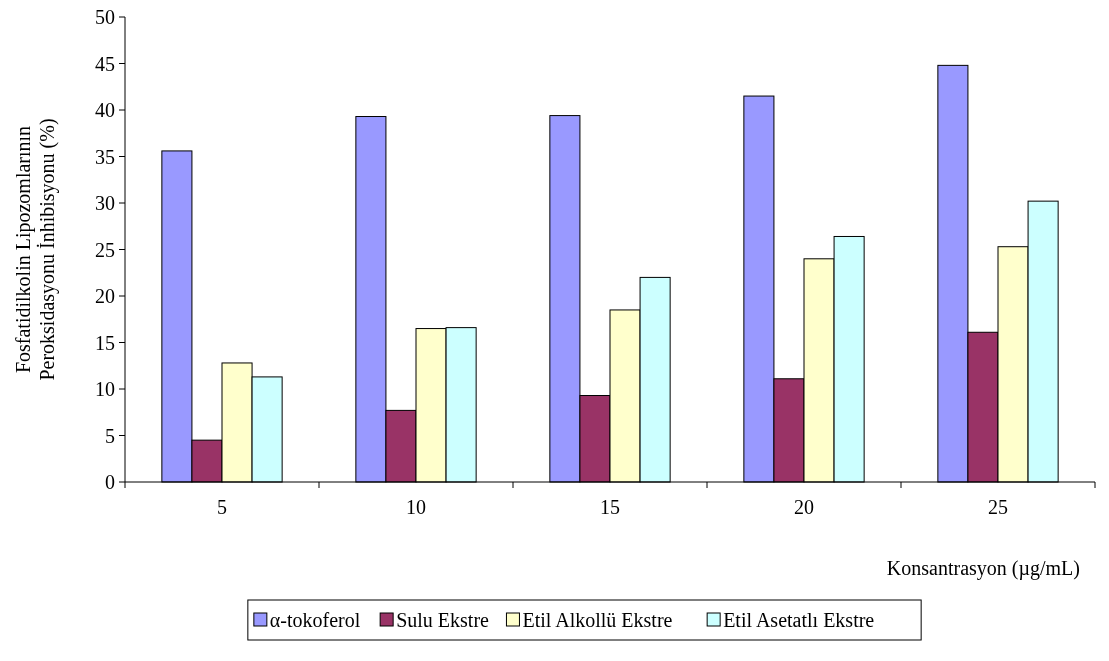 This screenshot has height=661, width=1109. What do you see at coordinates (105, 389) in the screenshot?
I see `y-tick-label: 10` at bounding box center [105, 389].